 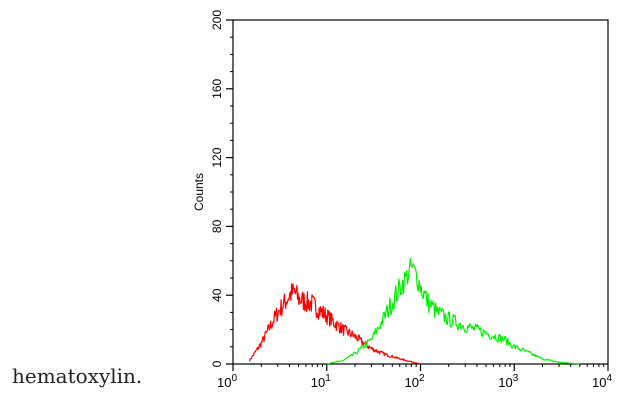 I want to click on x-tick-label: 10³, so click(x=508, y=381).